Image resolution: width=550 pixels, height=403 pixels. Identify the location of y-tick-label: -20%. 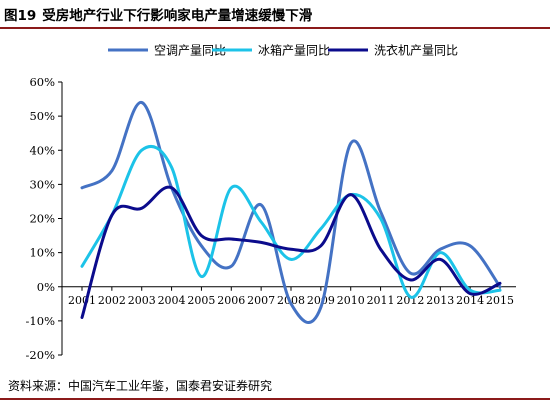
(41, 355).